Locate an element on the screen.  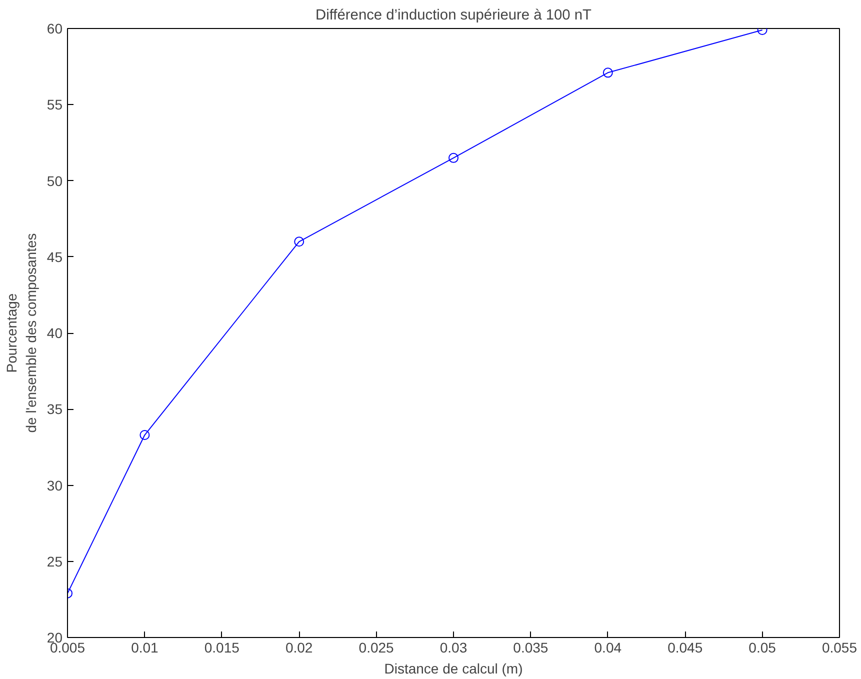
y-tick-label: 25 is located at coordinates (54, 561).